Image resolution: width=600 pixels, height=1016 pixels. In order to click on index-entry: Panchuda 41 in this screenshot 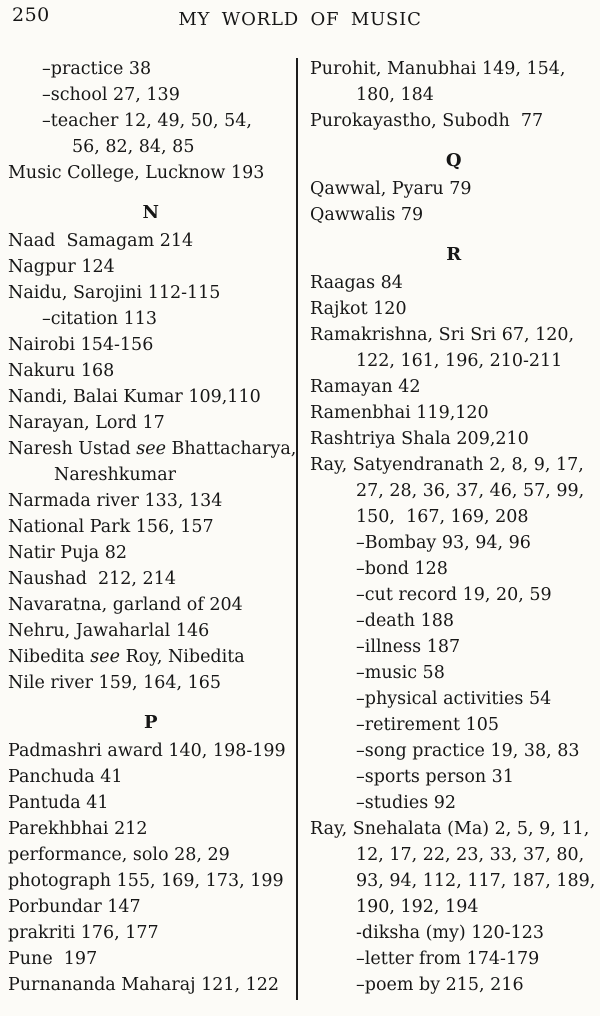, I will do `click(65, 777)`.